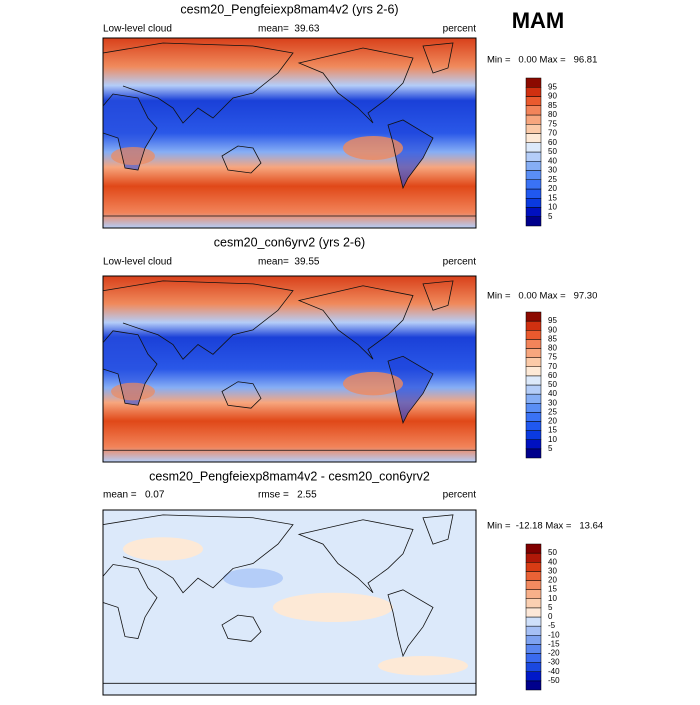  Describe the element at coordinates (552, 561) in the screenshot. I see `colorbar-label: 40` at that location.